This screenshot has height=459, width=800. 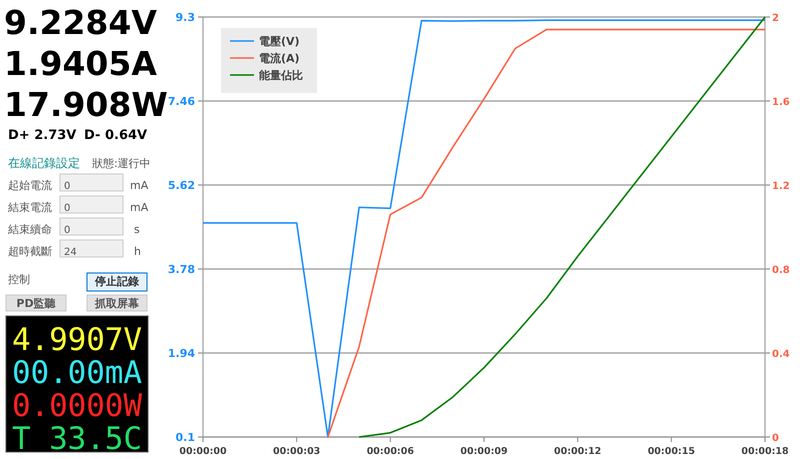 I want to click on x-tick-label: 00:00:03, so click(x=296, y=451).